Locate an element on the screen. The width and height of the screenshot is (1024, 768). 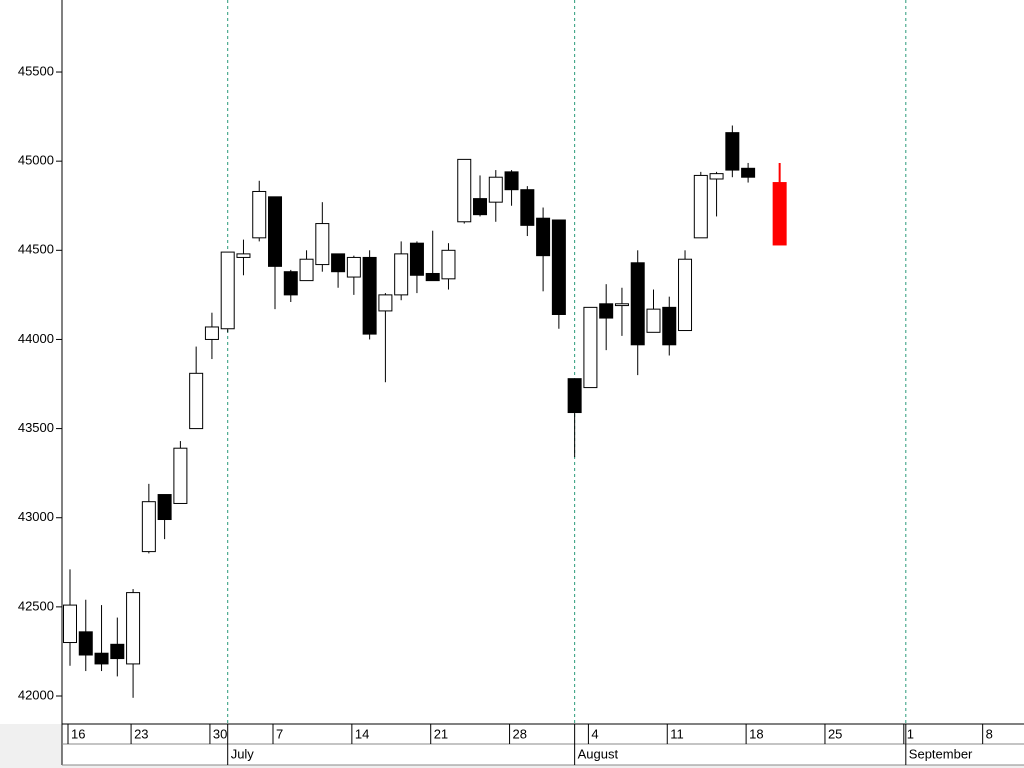
x-tick-label: 21 is located at coordinates (441, 733).